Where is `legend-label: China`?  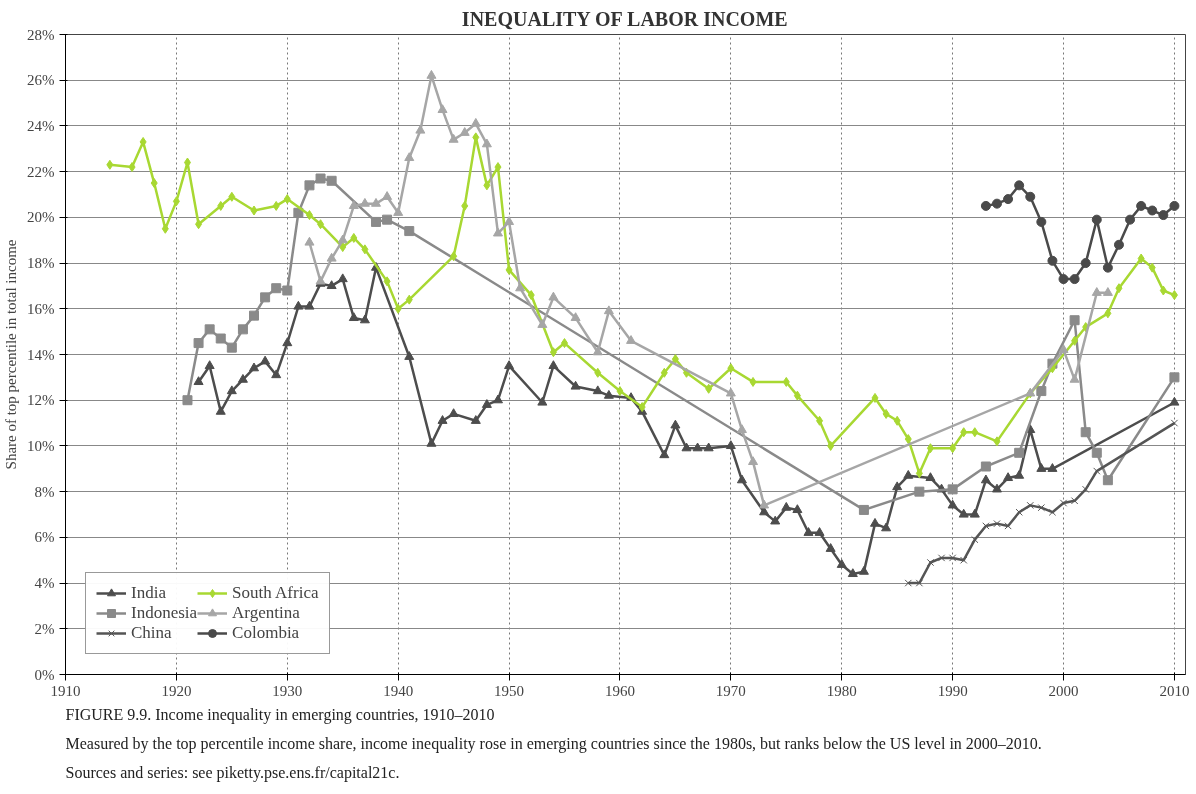 legend-label: China is located at coordinates (151, 633).